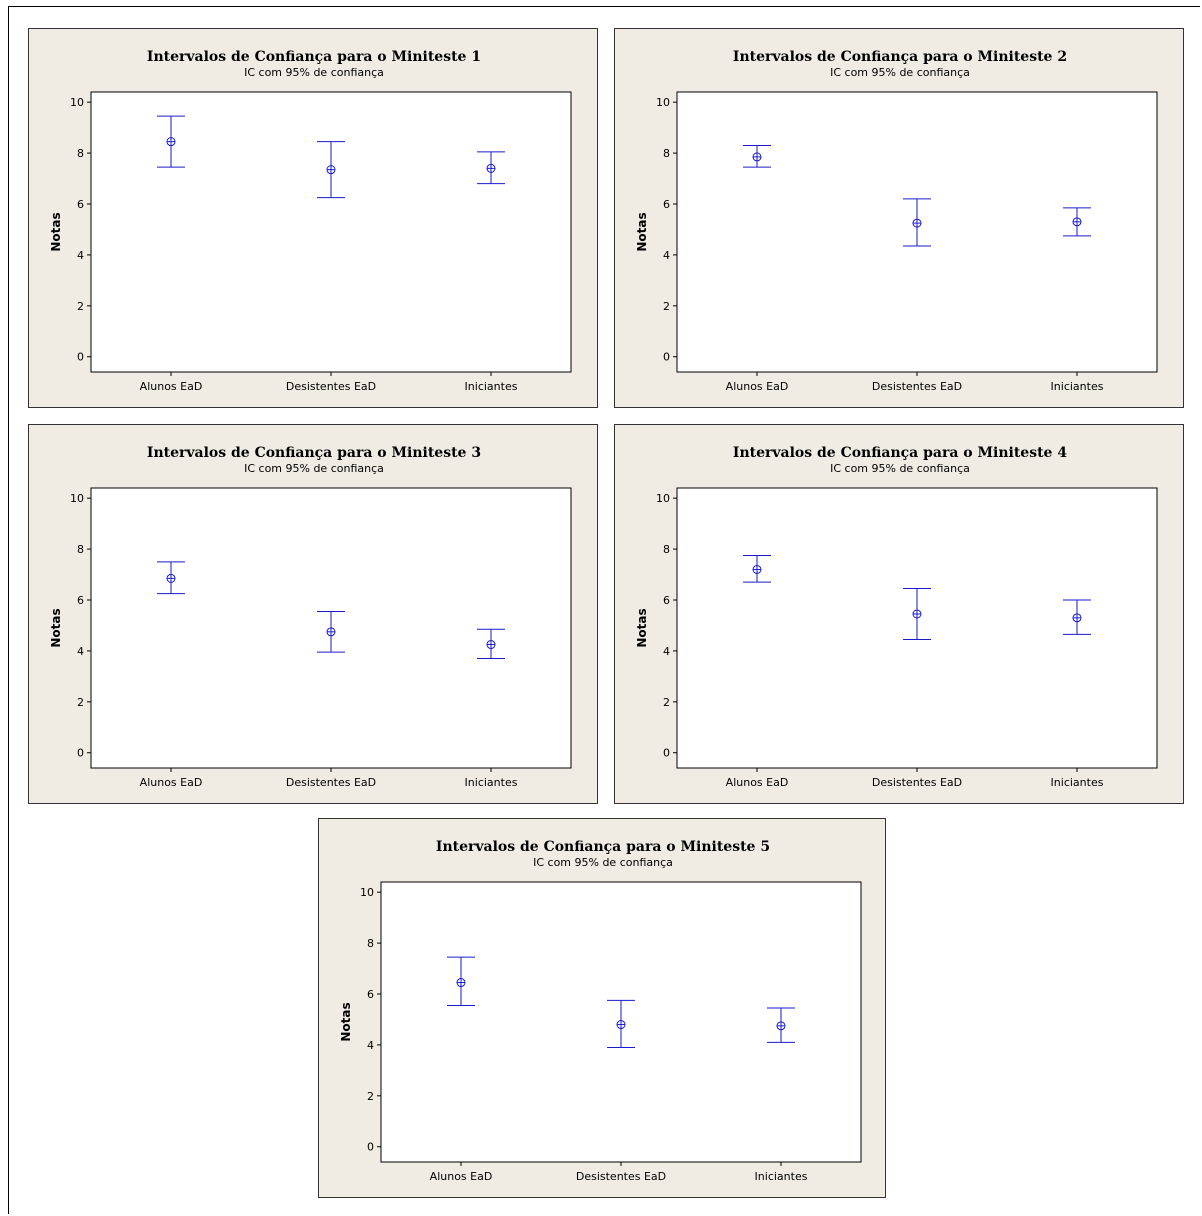  I want to click on plot-area, so click(331, 232).